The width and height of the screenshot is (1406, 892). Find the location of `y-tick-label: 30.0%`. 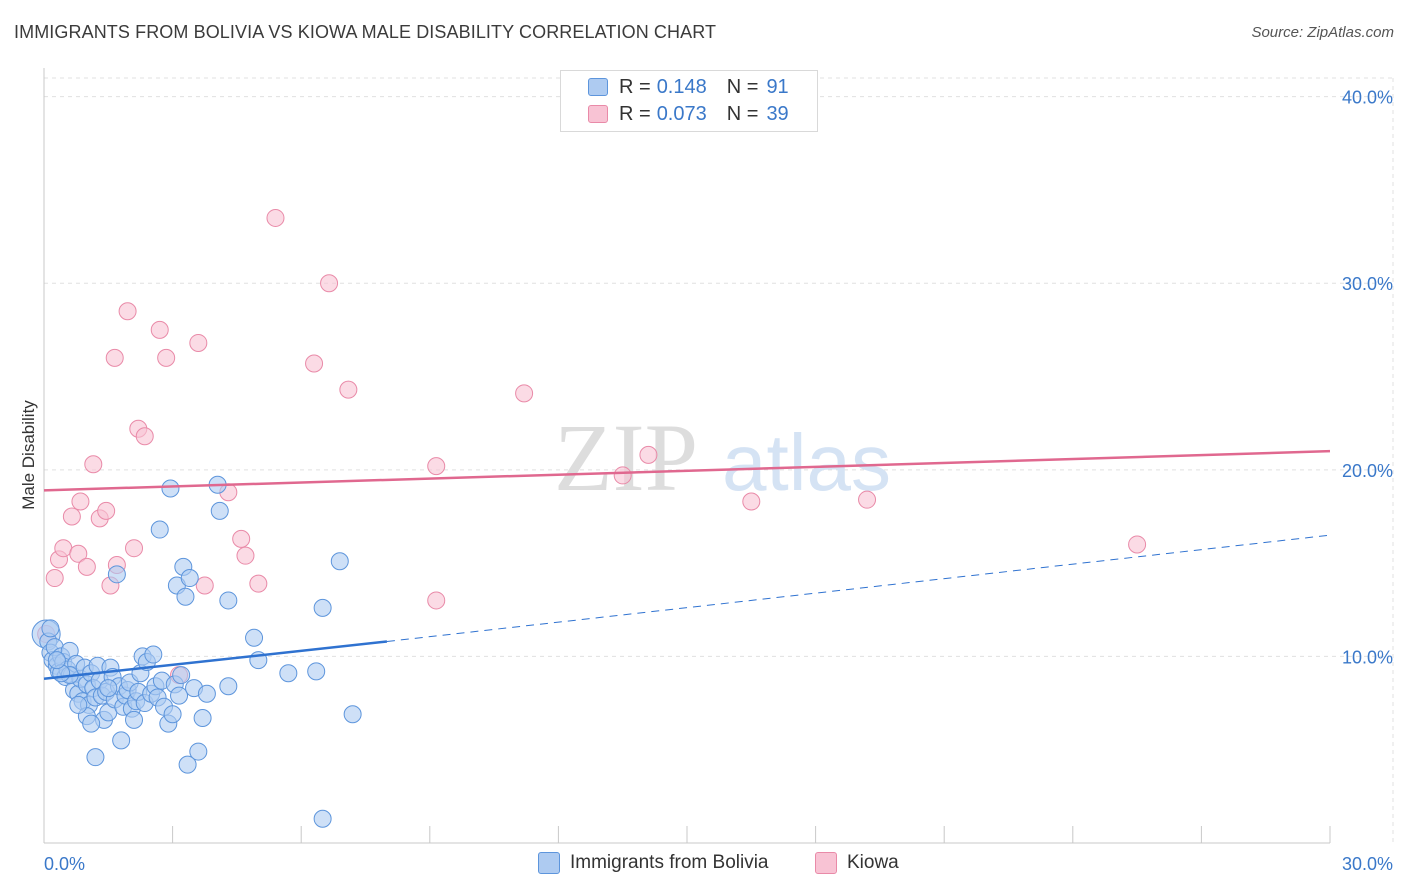

y-tick-label: 30.0% is located at coordinates (1367, 284).